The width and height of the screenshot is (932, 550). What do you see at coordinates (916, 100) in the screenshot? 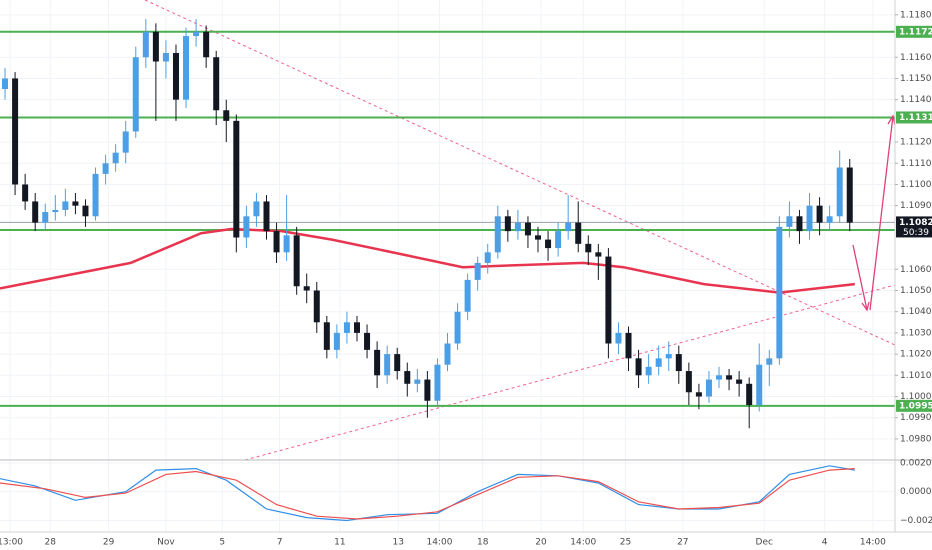
I see `y-tick-label: 1.11400` at bounding box center [916, 100].